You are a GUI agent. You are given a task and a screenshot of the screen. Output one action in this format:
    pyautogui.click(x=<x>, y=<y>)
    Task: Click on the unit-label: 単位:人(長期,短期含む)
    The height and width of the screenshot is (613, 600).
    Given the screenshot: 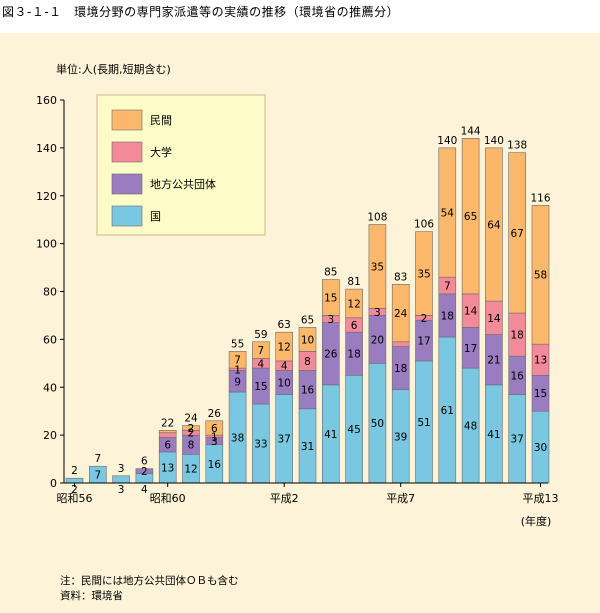 What is the action you would take?
    pyautogui.click(x=113, y=69)
    